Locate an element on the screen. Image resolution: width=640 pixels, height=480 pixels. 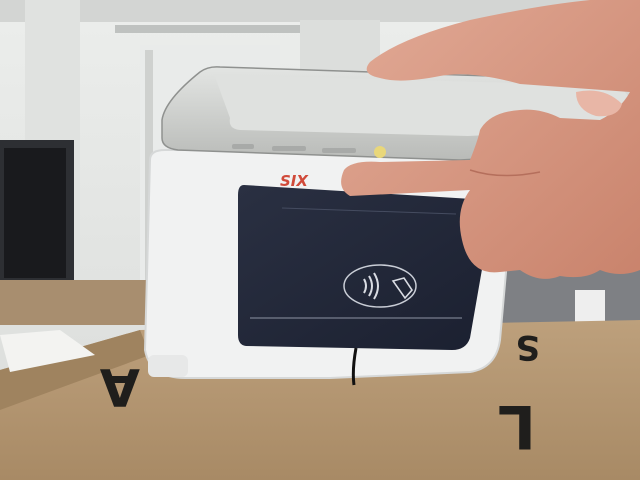
box-letter-l: L is located at coordinates (517, 426).